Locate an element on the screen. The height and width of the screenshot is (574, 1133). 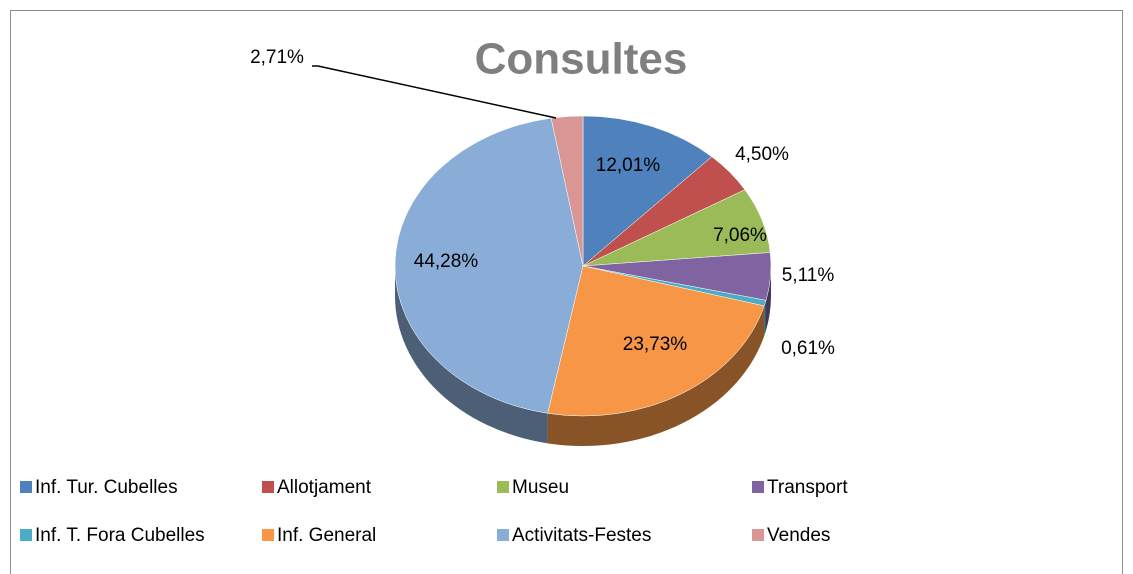
legend-label: Inf. T. Fora Cubelles is located at coordinates (120, 535).